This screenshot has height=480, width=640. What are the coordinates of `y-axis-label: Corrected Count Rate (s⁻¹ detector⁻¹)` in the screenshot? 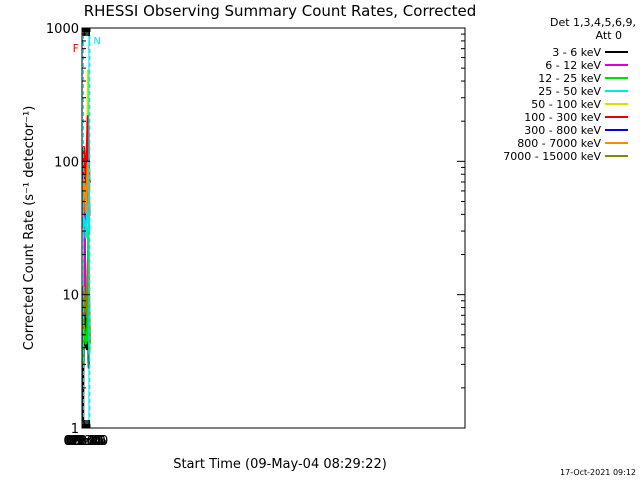 It's located at (29, 228).